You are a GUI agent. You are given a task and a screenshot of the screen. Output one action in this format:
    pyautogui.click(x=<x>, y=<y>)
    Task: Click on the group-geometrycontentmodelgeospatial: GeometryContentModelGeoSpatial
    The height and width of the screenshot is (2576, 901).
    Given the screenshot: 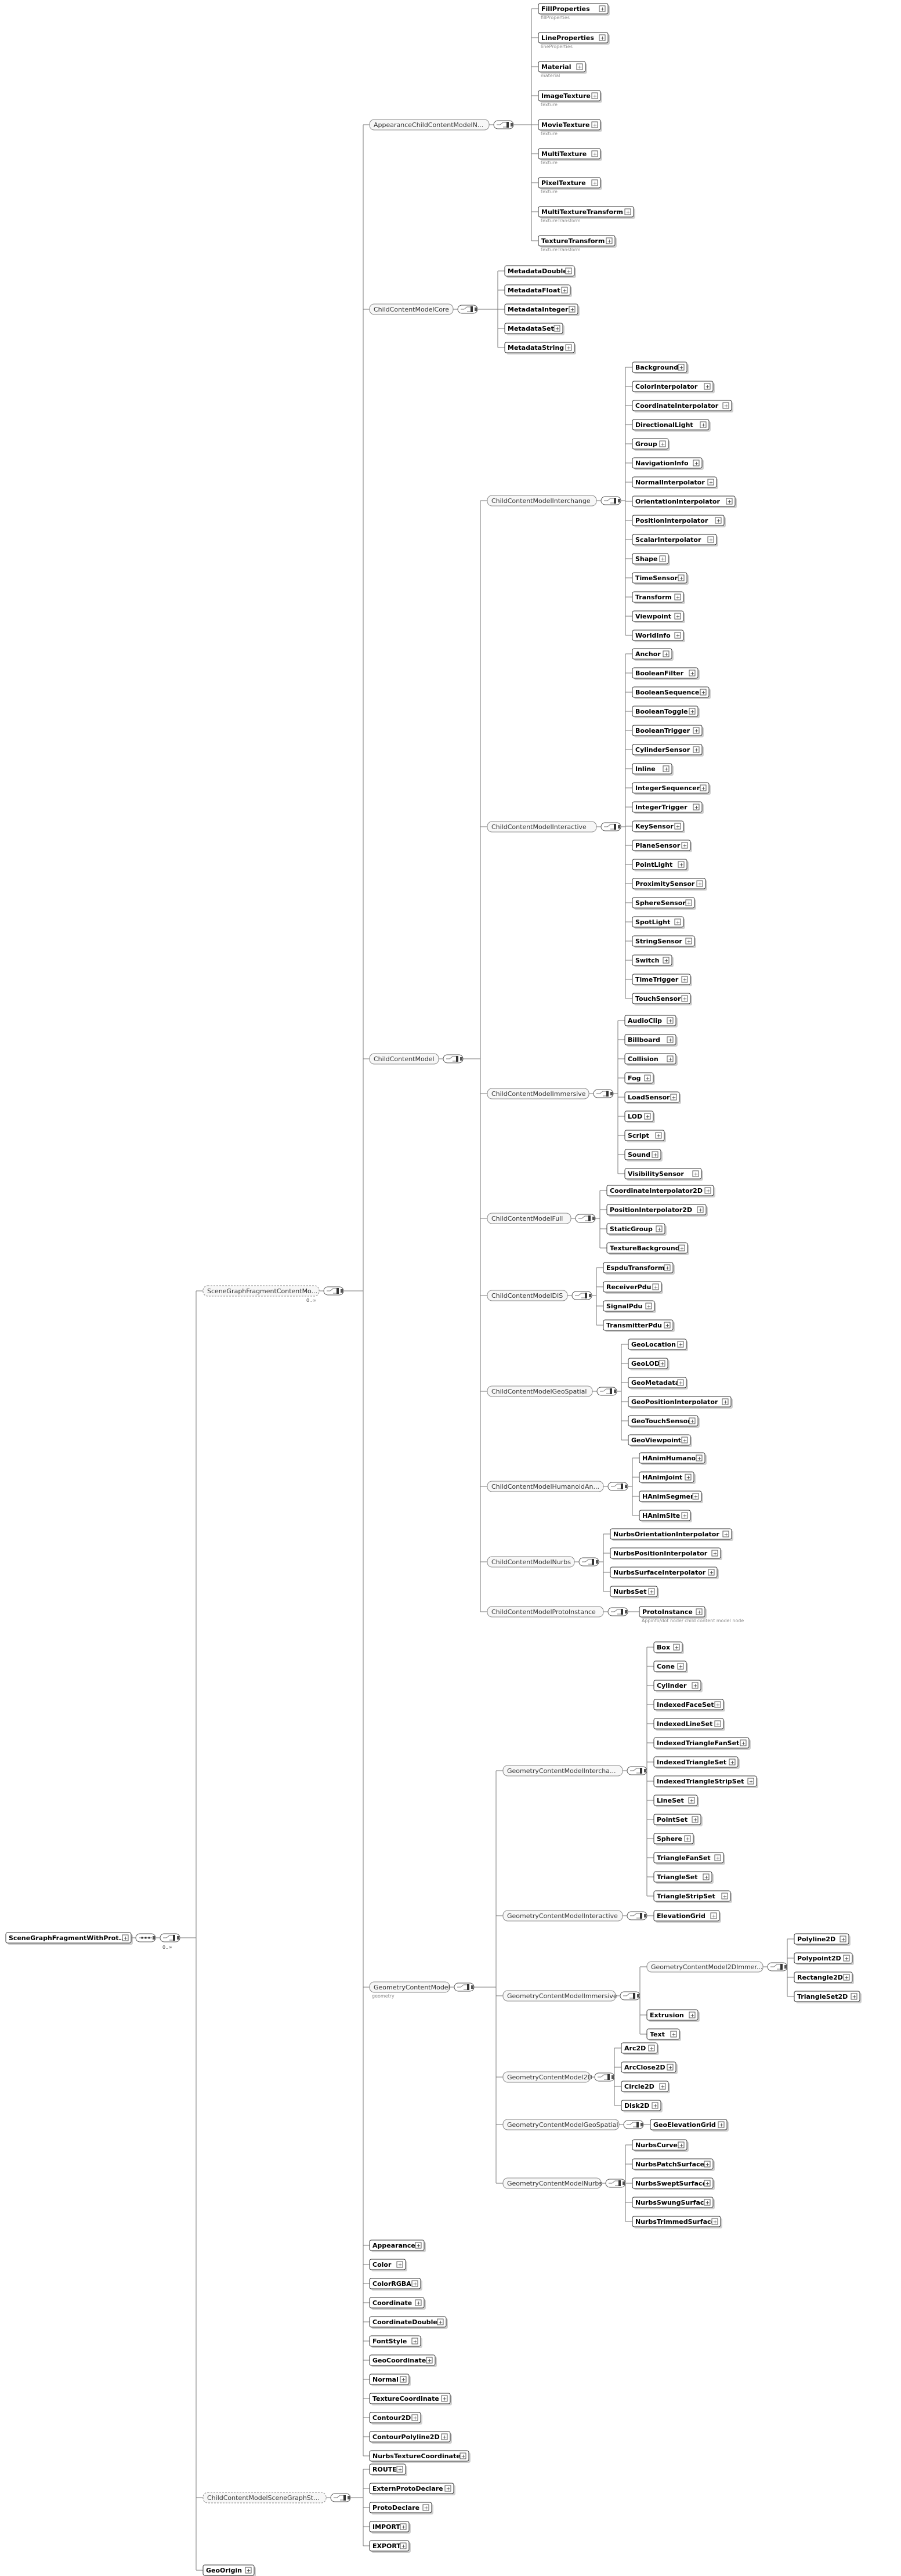 What is the action you would take?
    pyautogui.click(x=561, y=2124)
    